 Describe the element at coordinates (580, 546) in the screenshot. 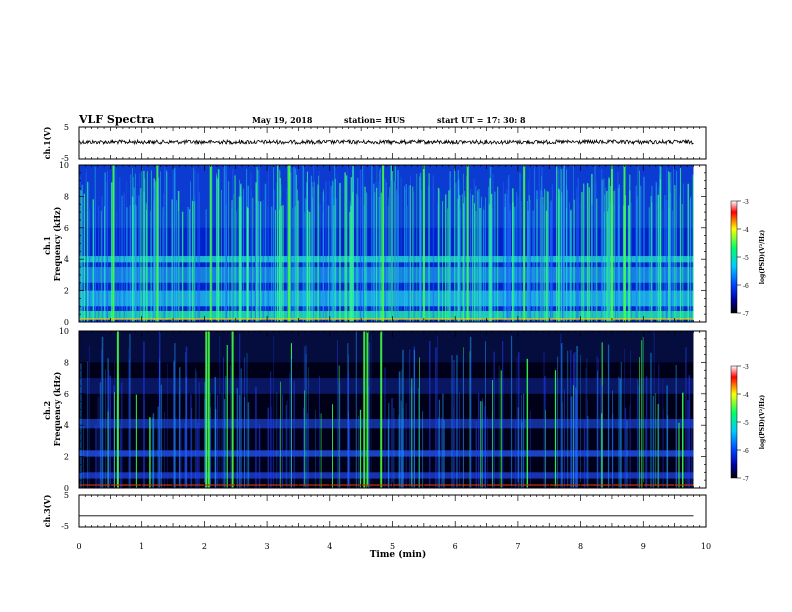

I see `time-tick-label: 8` at that location.